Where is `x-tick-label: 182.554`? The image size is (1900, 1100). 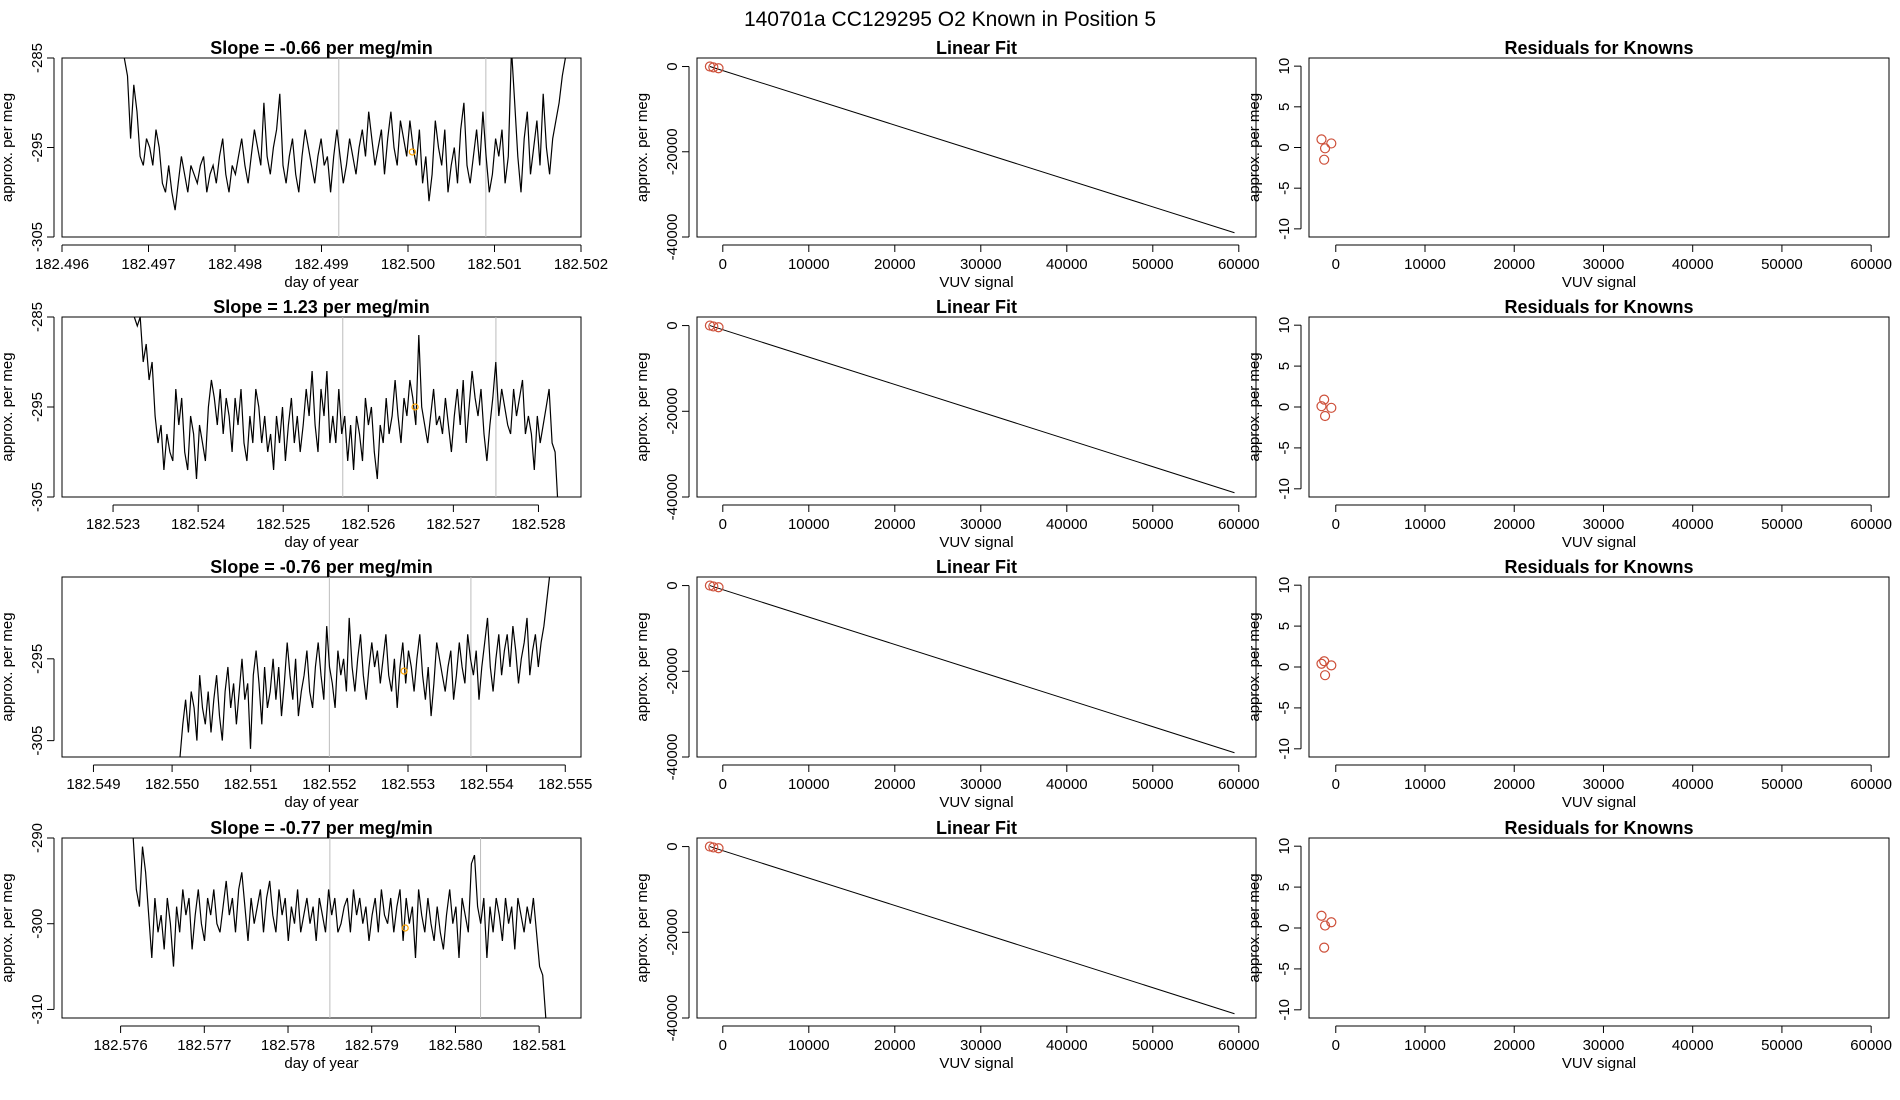 x-tick-label: 182.554 is located at coordinates (487, 784).